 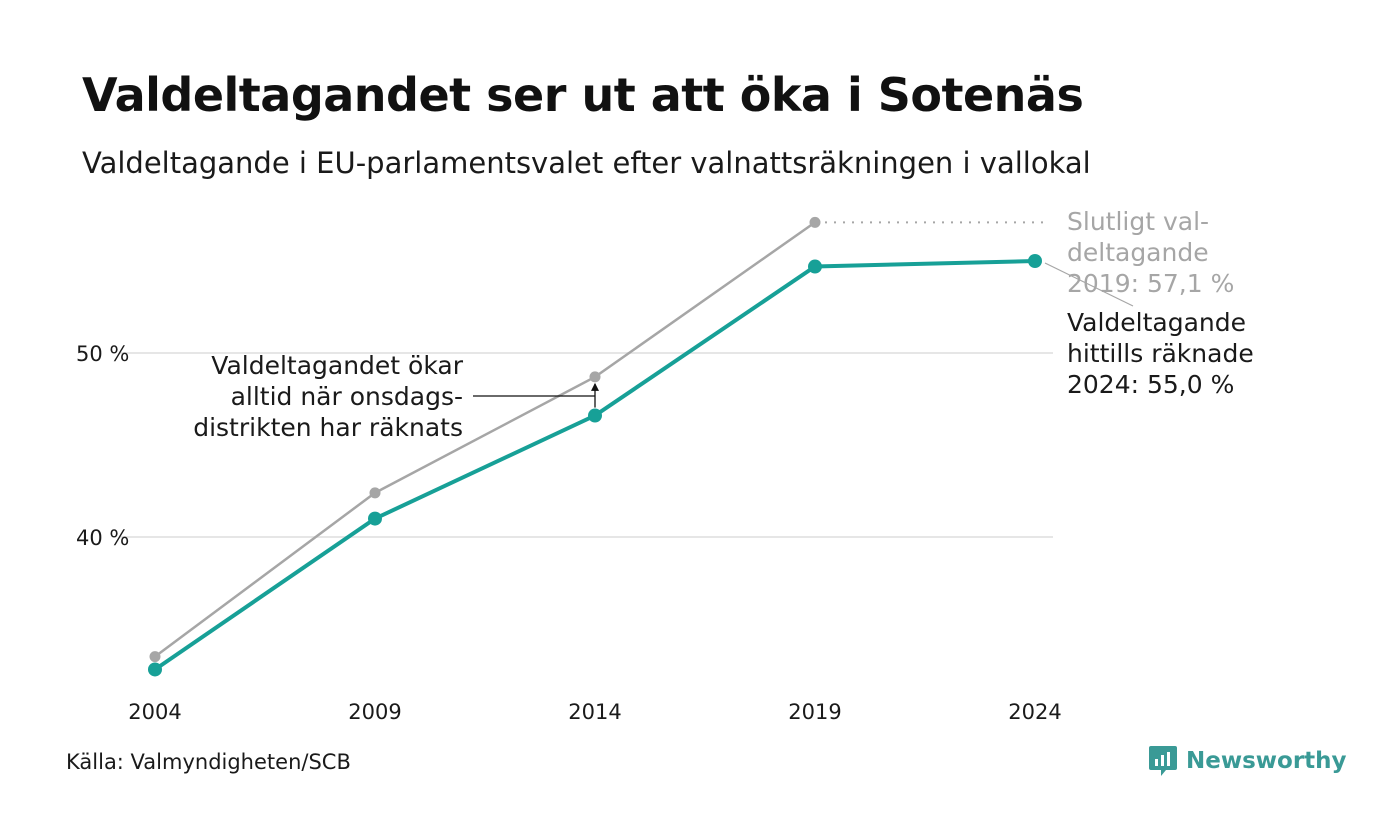 What do you see at coordinates (1138, 252) in the screenshot?
I see `annotation-final-line: deltagande` at bounding box center [1138, 252].